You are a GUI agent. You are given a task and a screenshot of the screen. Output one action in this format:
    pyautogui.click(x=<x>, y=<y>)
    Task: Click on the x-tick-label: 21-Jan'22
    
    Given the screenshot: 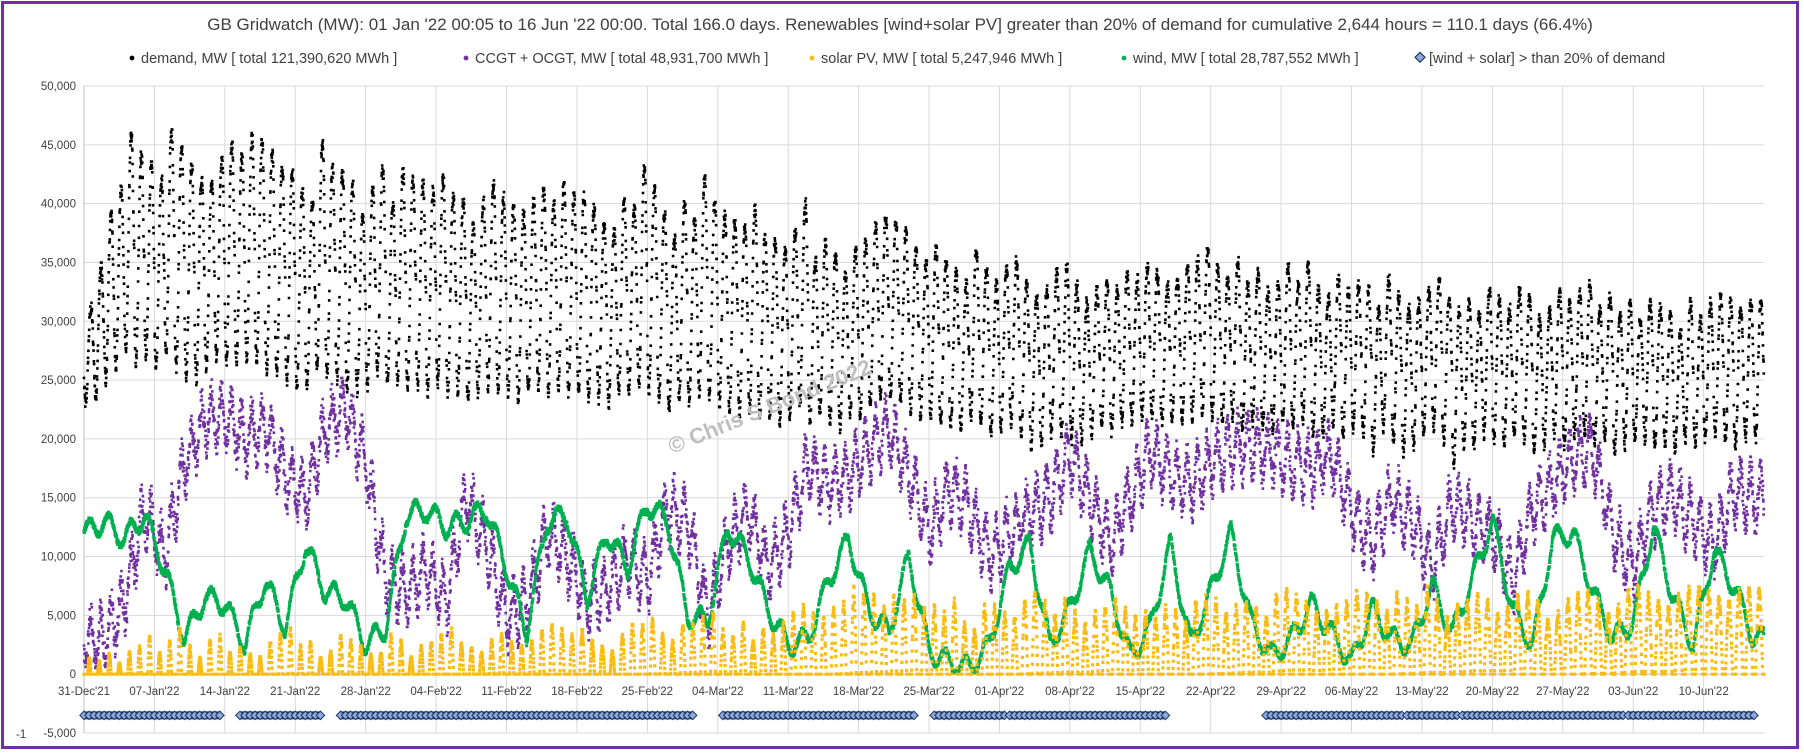 What is the action you would take?
    pyautogui.click(x=295, y=692)
    